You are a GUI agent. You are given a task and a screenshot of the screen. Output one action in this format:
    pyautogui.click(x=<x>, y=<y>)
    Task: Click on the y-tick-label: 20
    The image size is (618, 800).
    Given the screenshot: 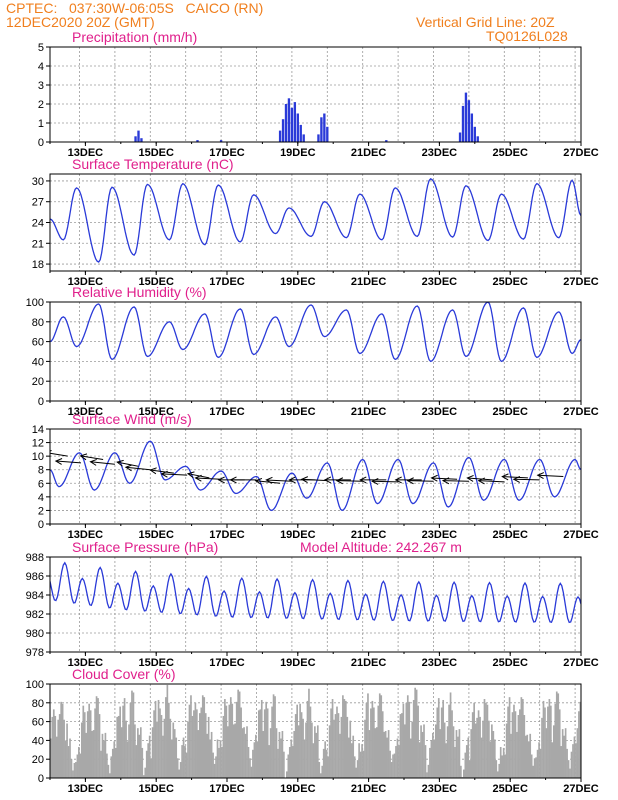 What is the action you would take?
    pyautogui.click(x=38, y=382)
    